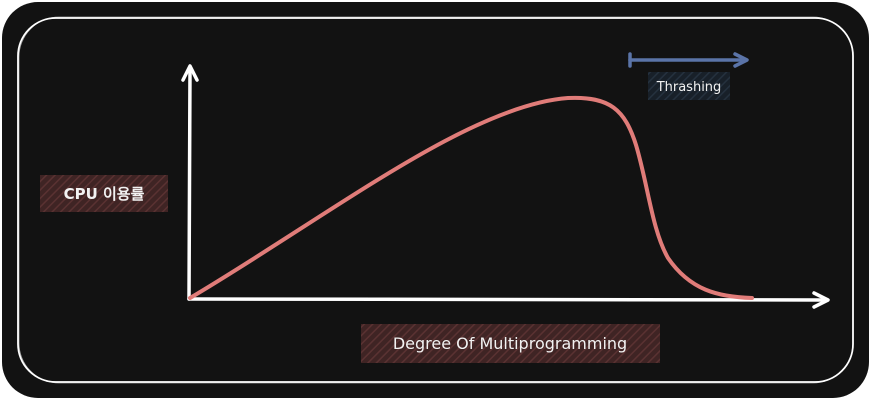 The height and width of the screenshot is (400, 871). I want to click on thrashing-label-bg, so click(689, 86).